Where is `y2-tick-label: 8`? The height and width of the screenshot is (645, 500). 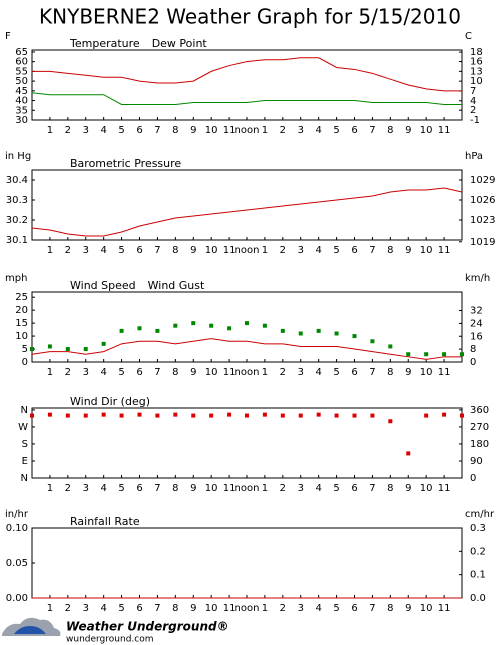
y2-tick-label: 8 is located at coordinates (473, 349).